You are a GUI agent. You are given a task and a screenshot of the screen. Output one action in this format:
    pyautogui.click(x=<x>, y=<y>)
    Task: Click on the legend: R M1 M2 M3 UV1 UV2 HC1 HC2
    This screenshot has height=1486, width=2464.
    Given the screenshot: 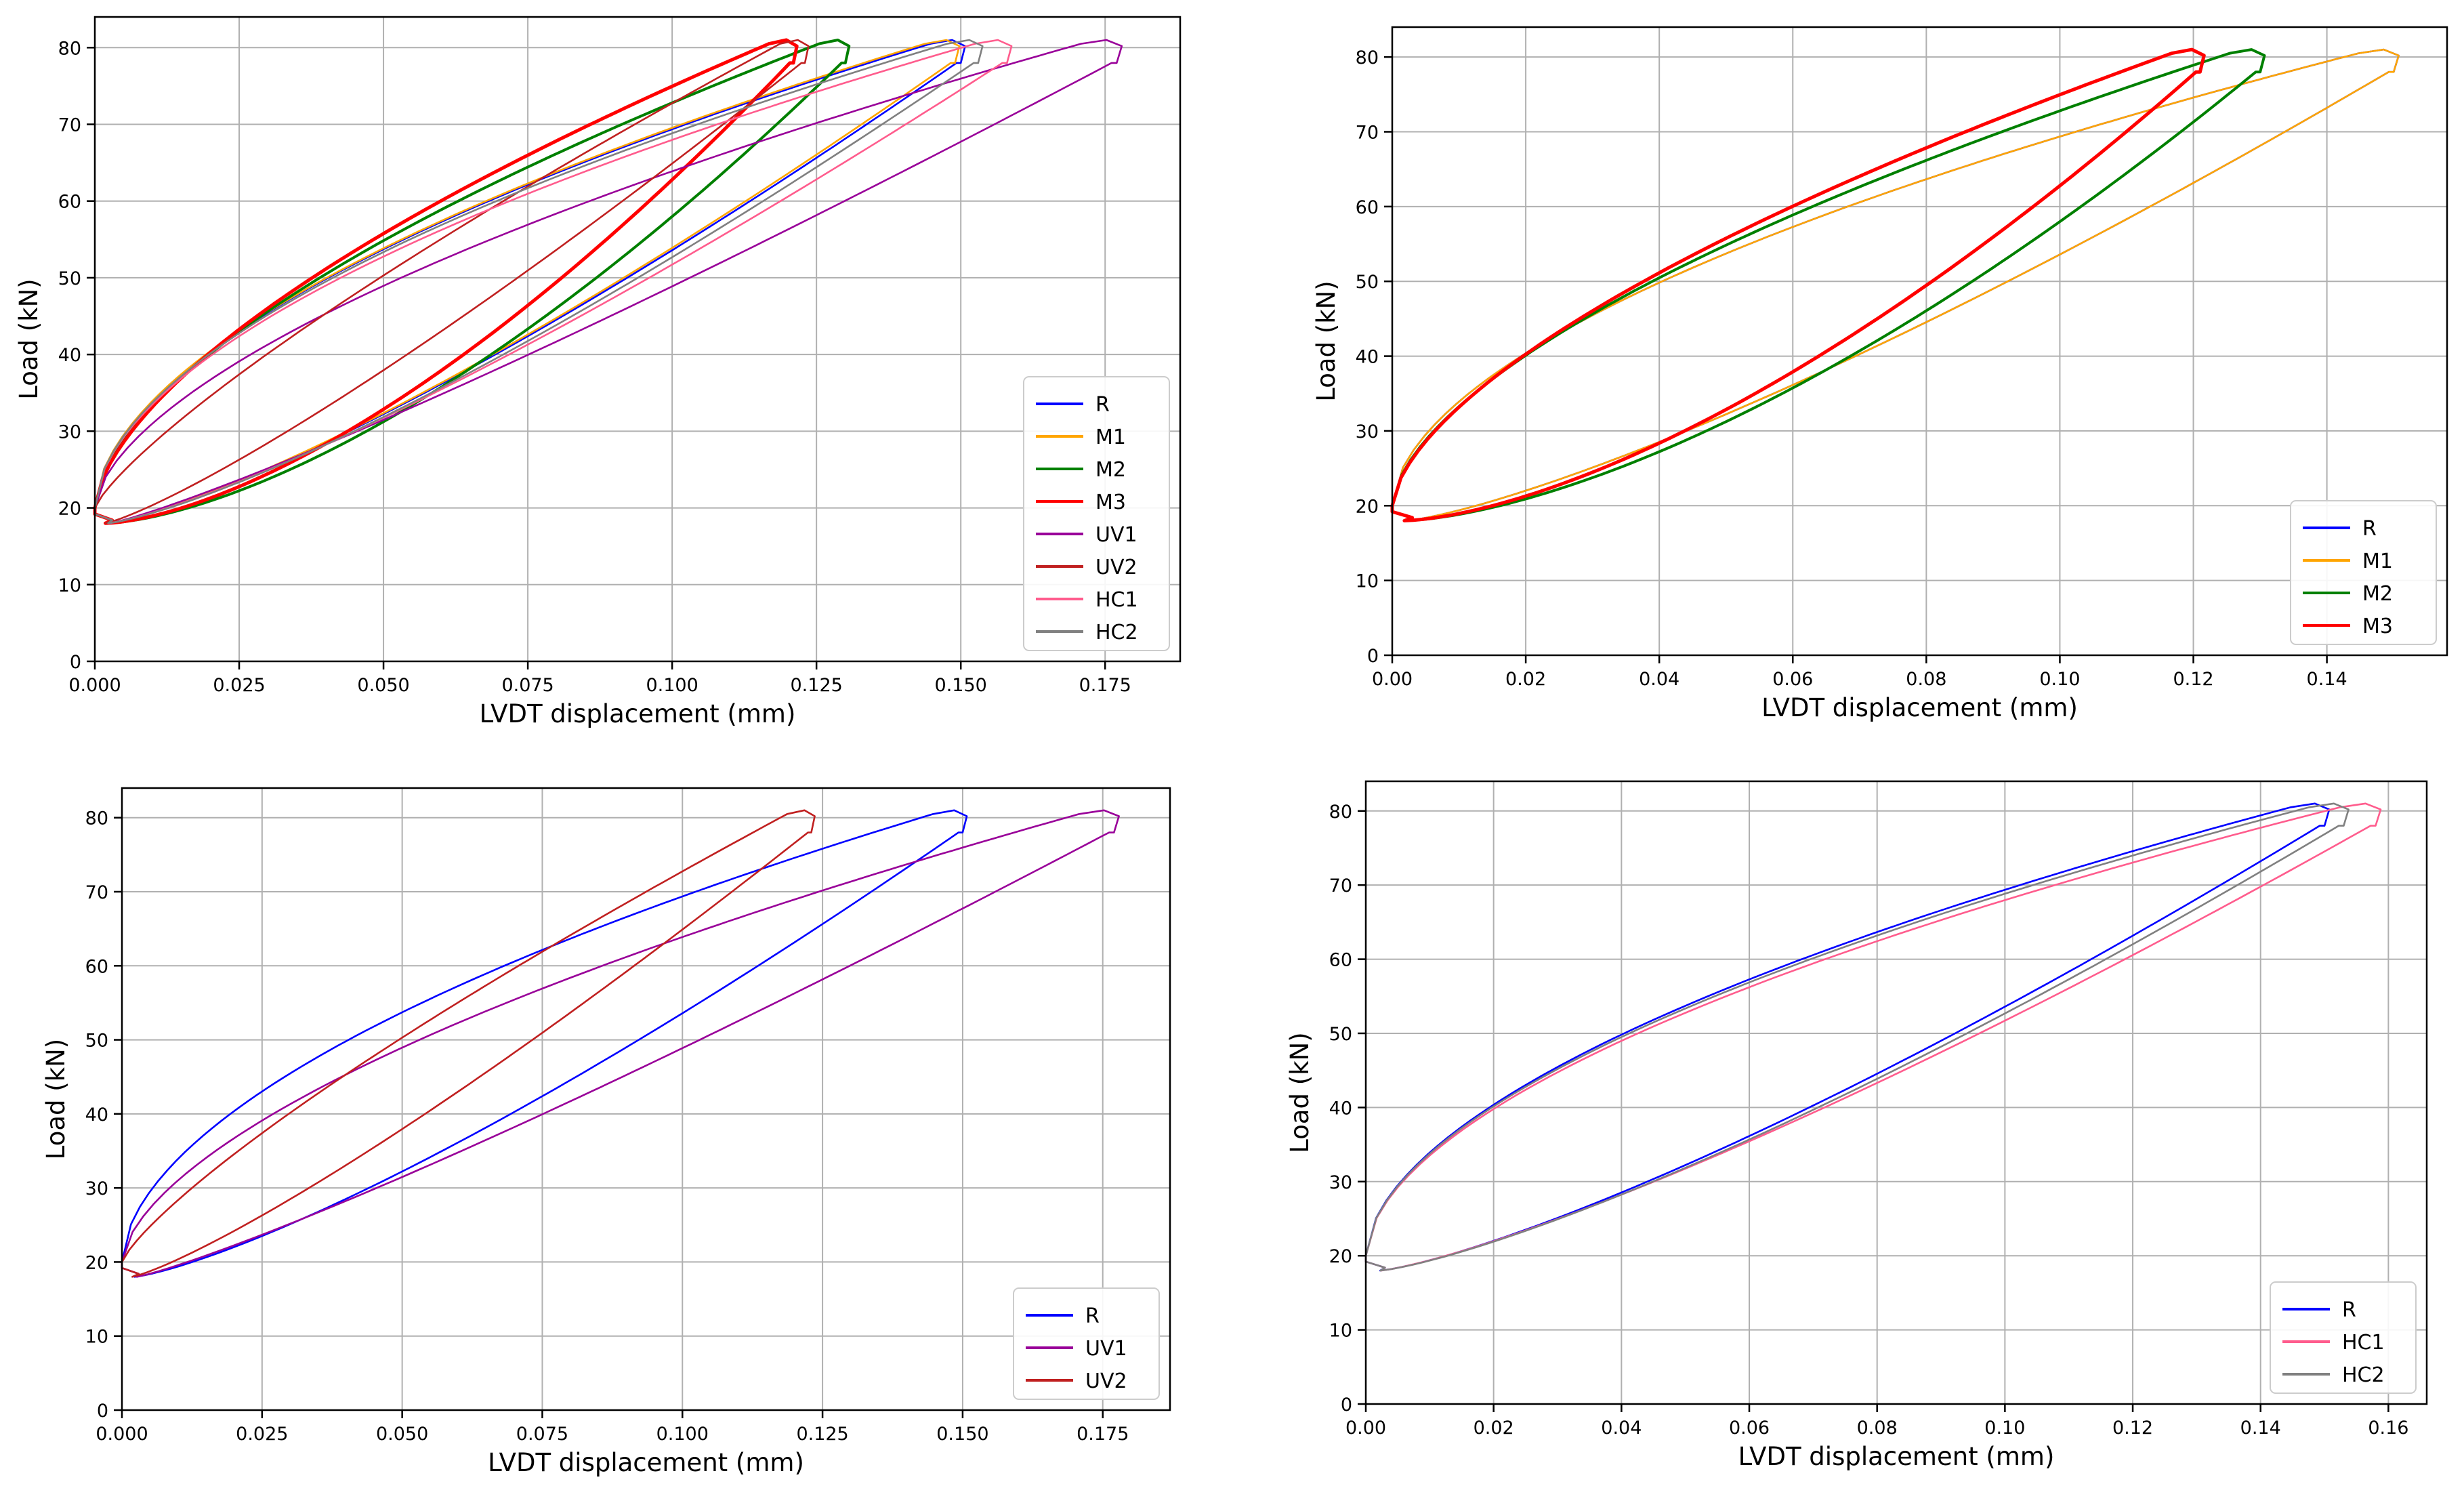 What is the action you would take?
    pyautogui.click(x=1096, y=513)
    